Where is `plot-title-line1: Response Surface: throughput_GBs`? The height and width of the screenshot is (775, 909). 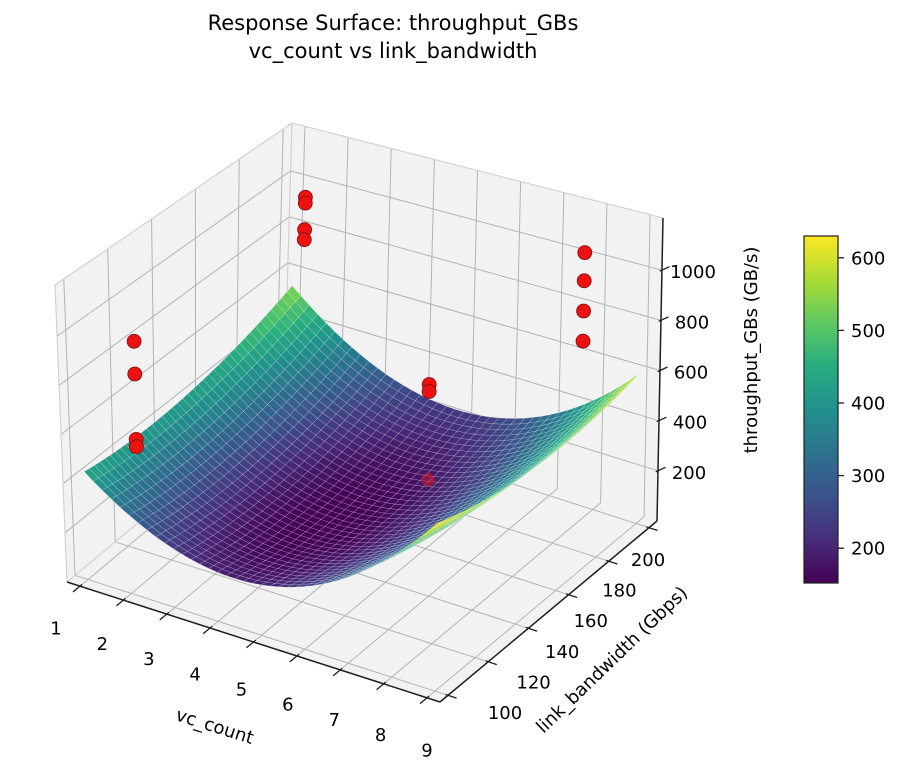
plot-title-line1: Response Surface: throughput_GBs is located at coordinates (393, 23).